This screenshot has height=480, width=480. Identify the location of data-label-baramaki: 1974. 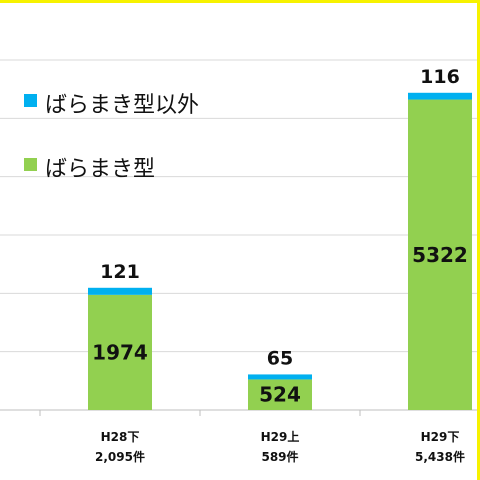
(120, 352).